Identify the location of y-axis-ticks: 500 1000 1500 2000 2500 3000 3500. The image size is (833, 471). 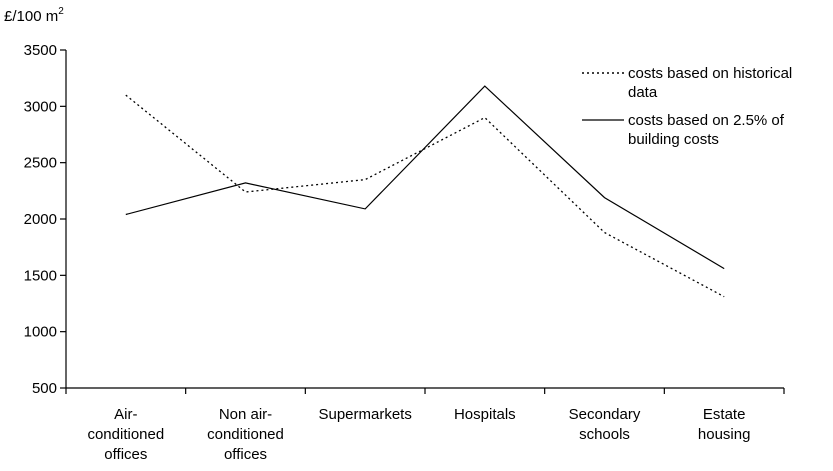
(45, 219).